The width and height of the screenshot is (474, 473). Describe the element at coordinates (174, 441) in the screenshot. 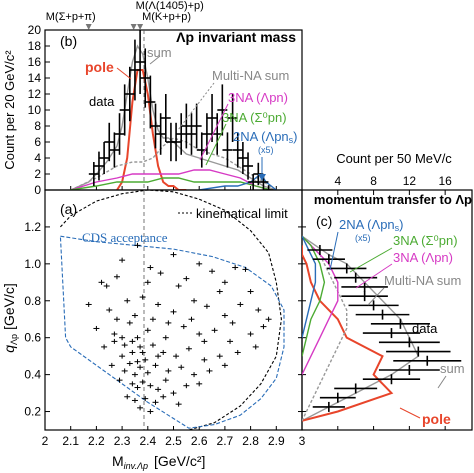

I see `panel-a-x-ticks: 2 2.1 2.2 2.3 2.4 2.5 2.6 2.7 2.8 2.9 3` at that location.